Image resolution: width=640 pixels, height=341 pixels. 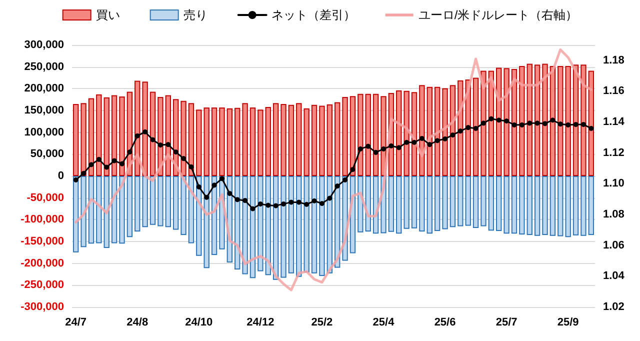 I want to click on y-tick-label: 200,000, so click(x=44, y=88).